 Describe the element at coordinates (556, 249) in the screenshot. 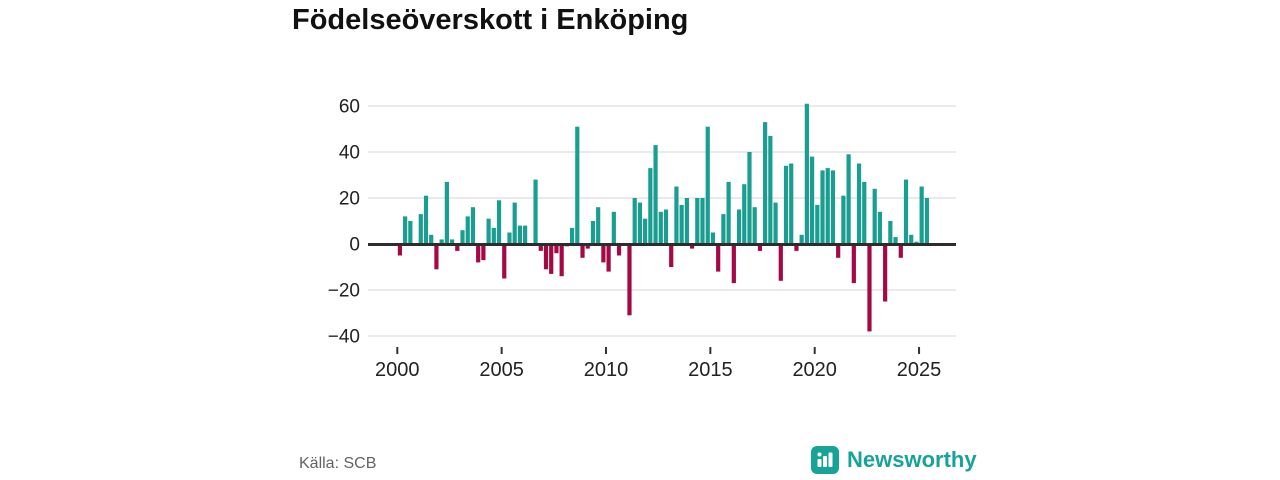

I see `bar-2007Q3` at that location.